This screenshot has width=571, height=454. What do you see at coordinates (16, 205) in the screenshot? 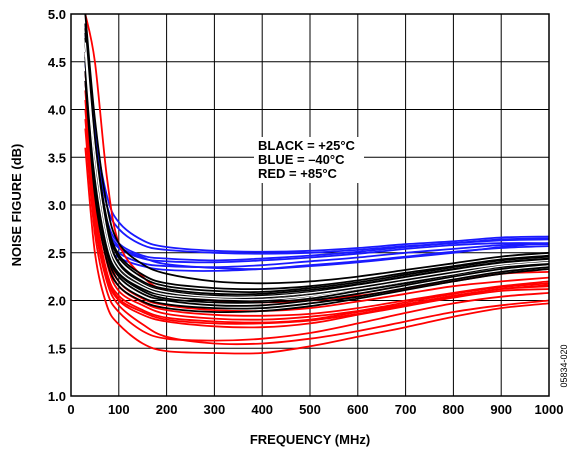
I see `y-axis-title: NOISE FIGURE (dB)` at bounding box center [16, 205].